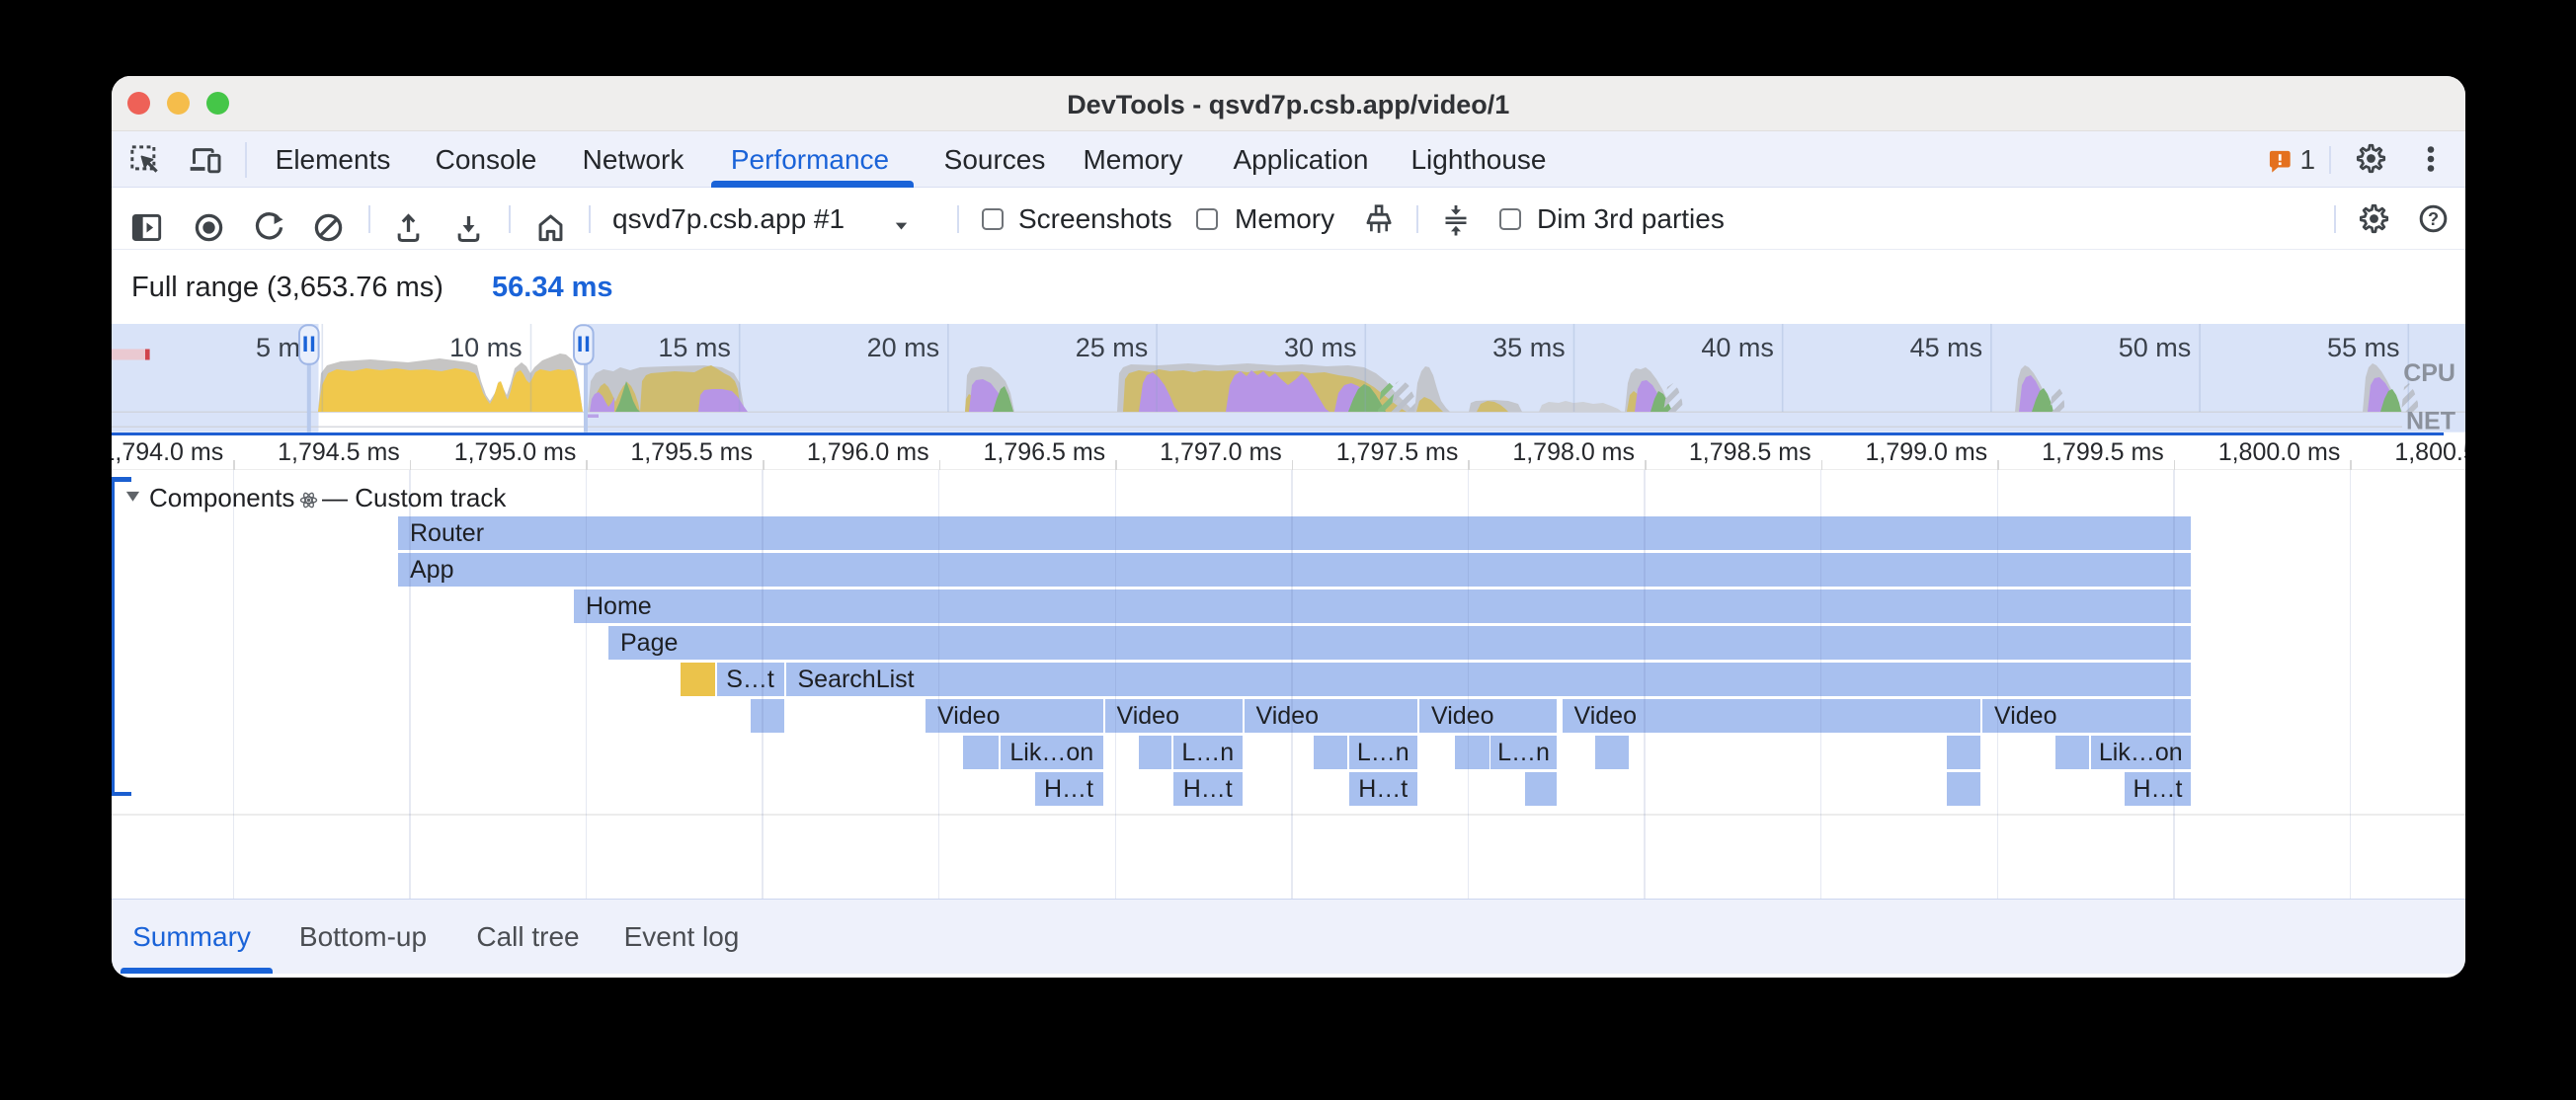 Image resolution: width=2576 pixels, height=1100 pixels. Describe the element at coordinates (486, 347) in the screenshot. I see `svg-text: 10 ms` at that location.